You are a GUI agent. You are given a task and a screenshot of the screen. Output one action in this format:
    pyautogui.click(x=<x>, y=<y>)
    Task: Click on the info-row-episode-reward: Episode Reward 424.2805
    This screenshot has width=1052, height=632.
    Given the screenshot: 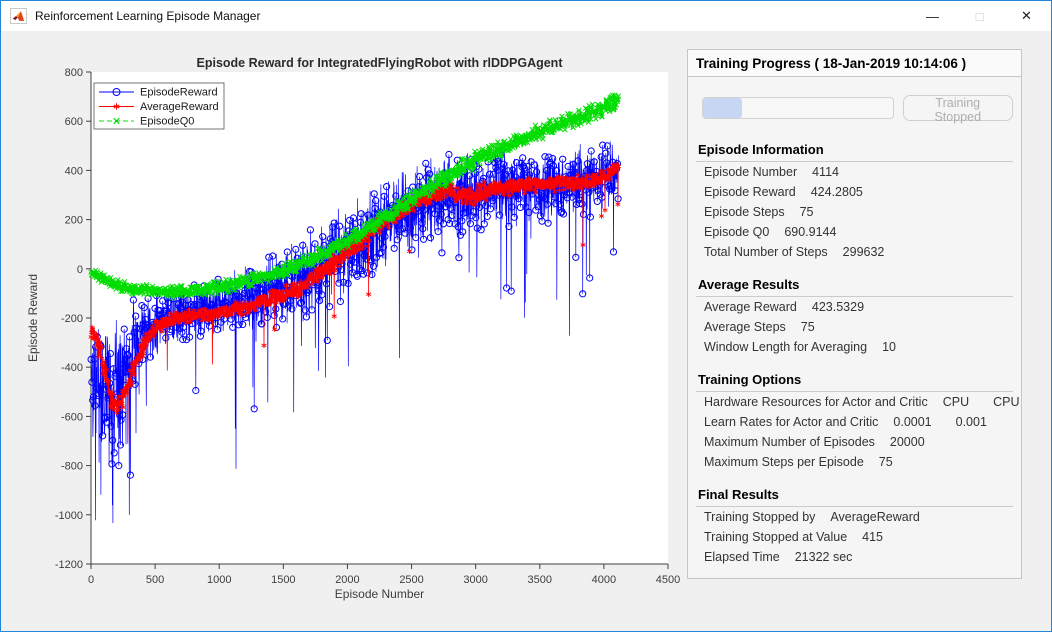 What is the action you would take?
    pyautogui.click(x=854, y=192)
    